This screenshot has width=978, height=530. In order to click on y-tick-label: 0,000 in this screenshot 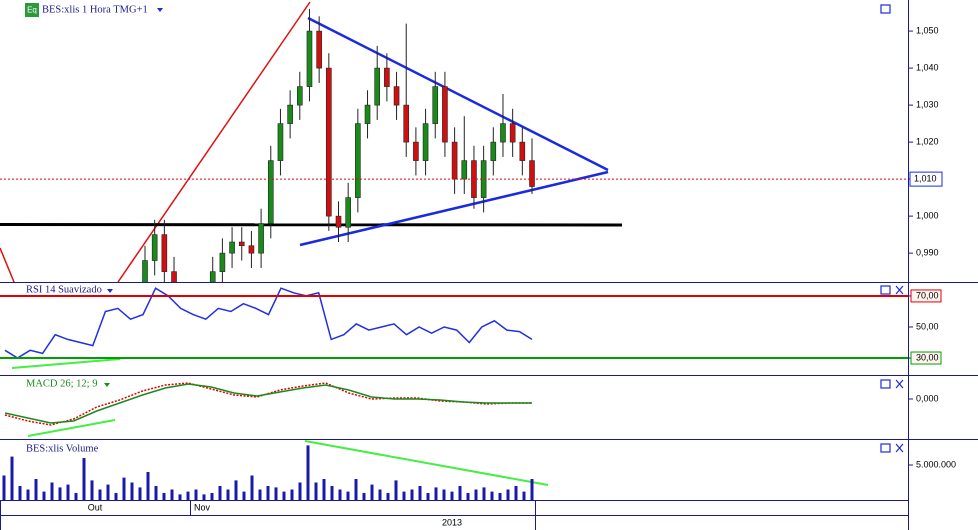, I will do `click(927, 398)`.